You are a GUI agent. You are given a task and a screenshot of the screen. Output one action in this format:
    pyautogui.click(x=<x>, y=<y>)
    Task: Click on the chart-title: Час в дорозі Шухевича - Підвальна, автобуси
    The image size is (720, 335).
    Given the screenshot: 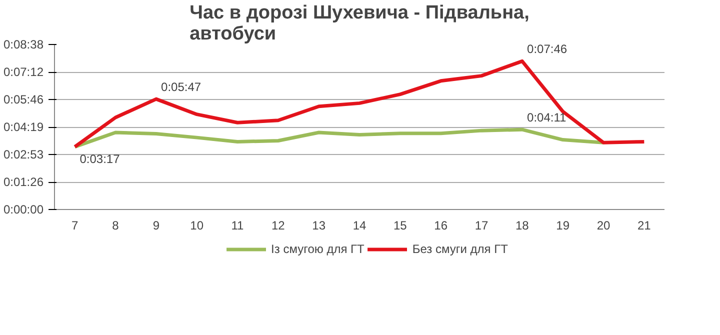 What is the action you would take?
    pyautogui.click(x=360, y=23)
    